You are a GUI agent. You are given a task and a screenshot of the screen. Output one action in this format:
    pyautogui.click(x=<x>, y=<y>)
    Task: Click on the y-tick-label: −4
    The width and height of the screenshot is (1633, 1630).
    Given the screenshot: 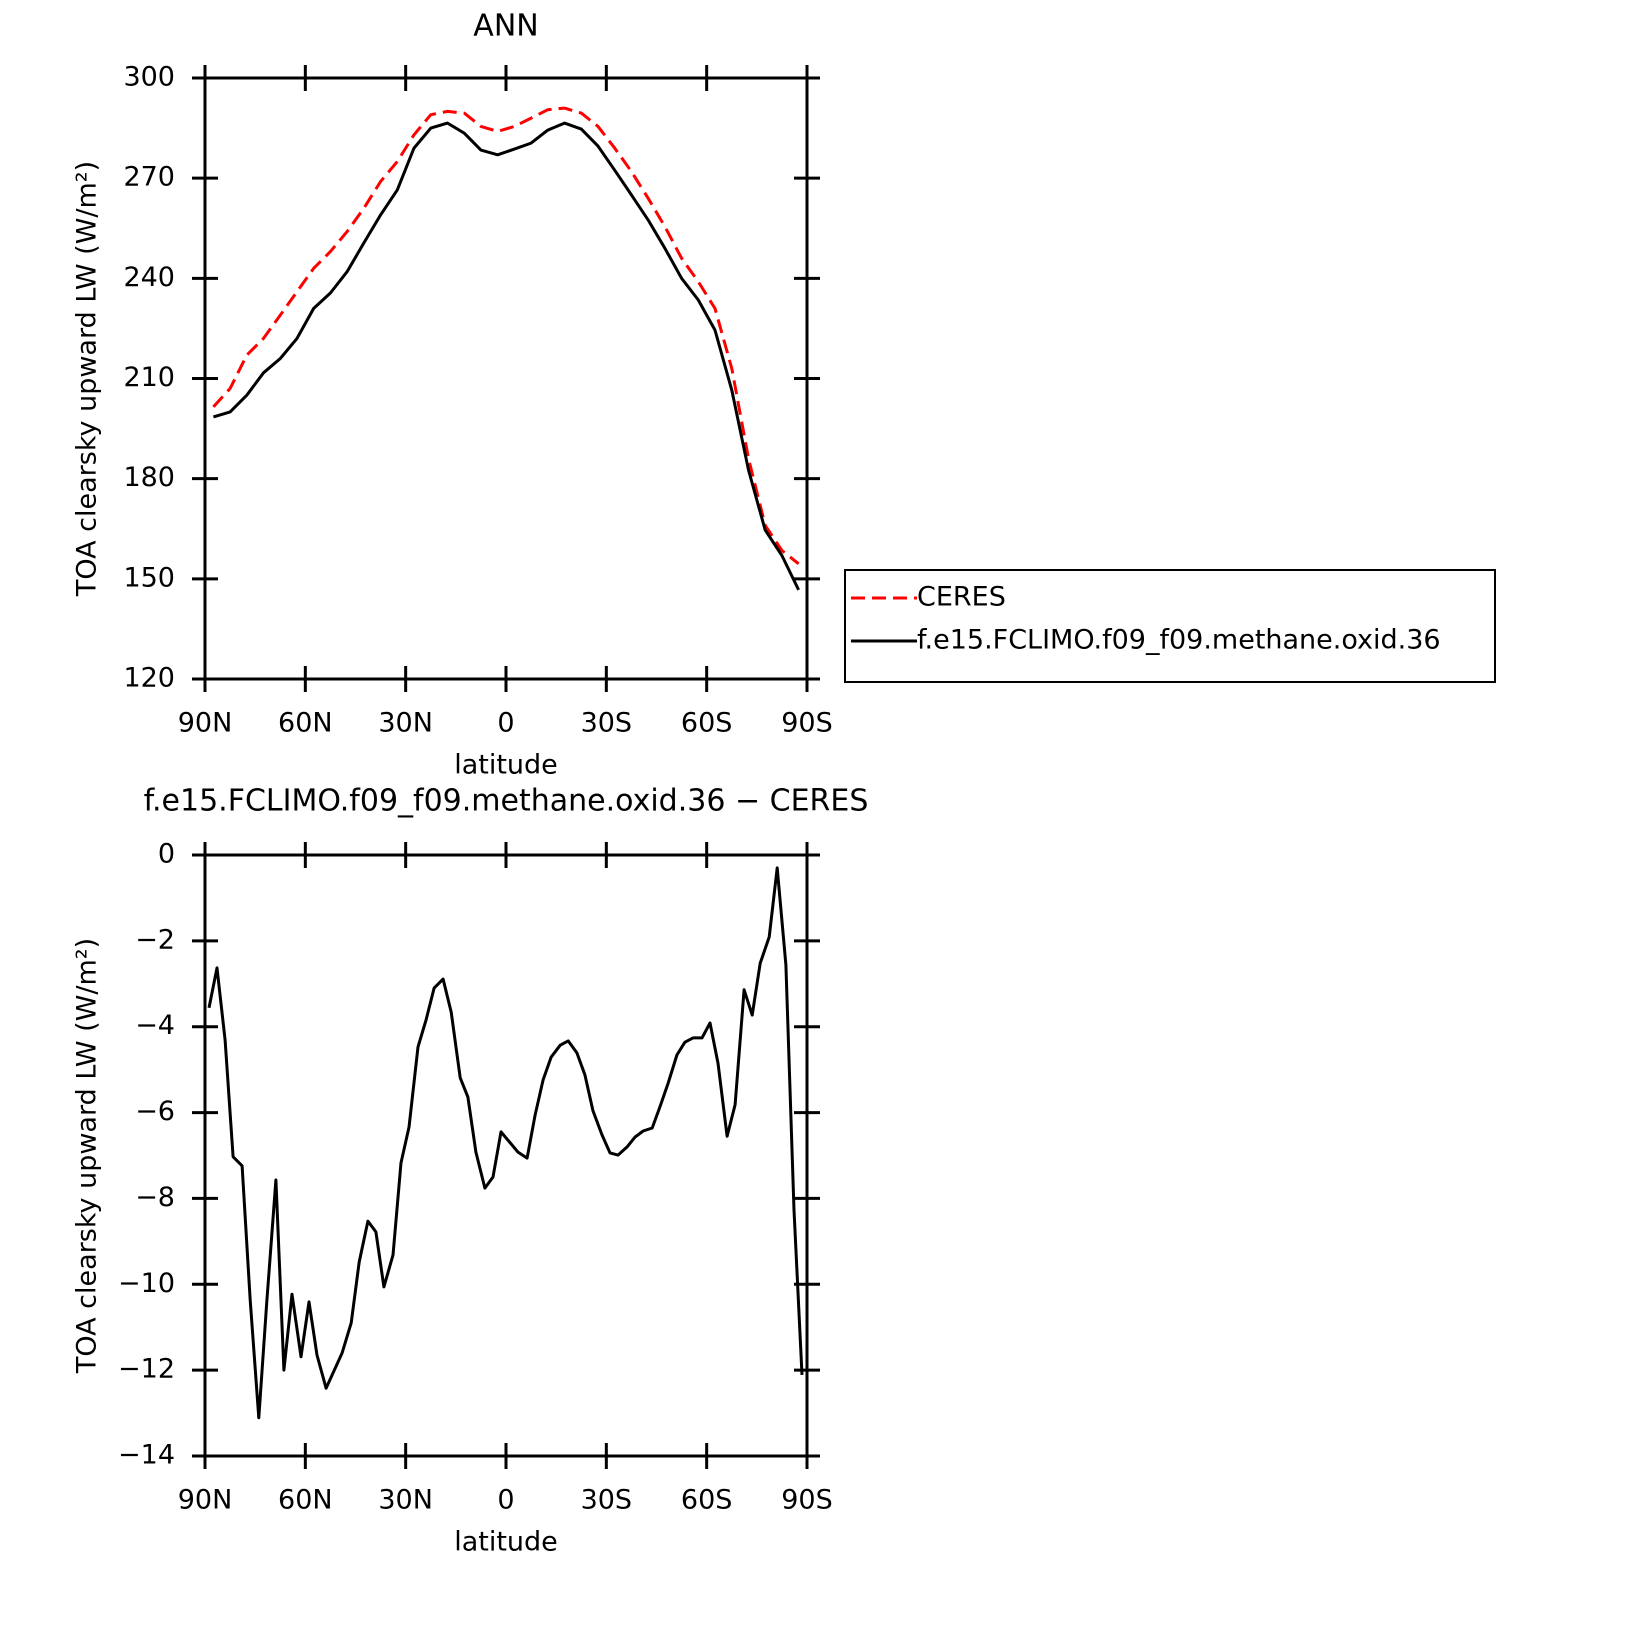 What is the action you would take?
    pyautogui.click(x=155, y=1025)
    